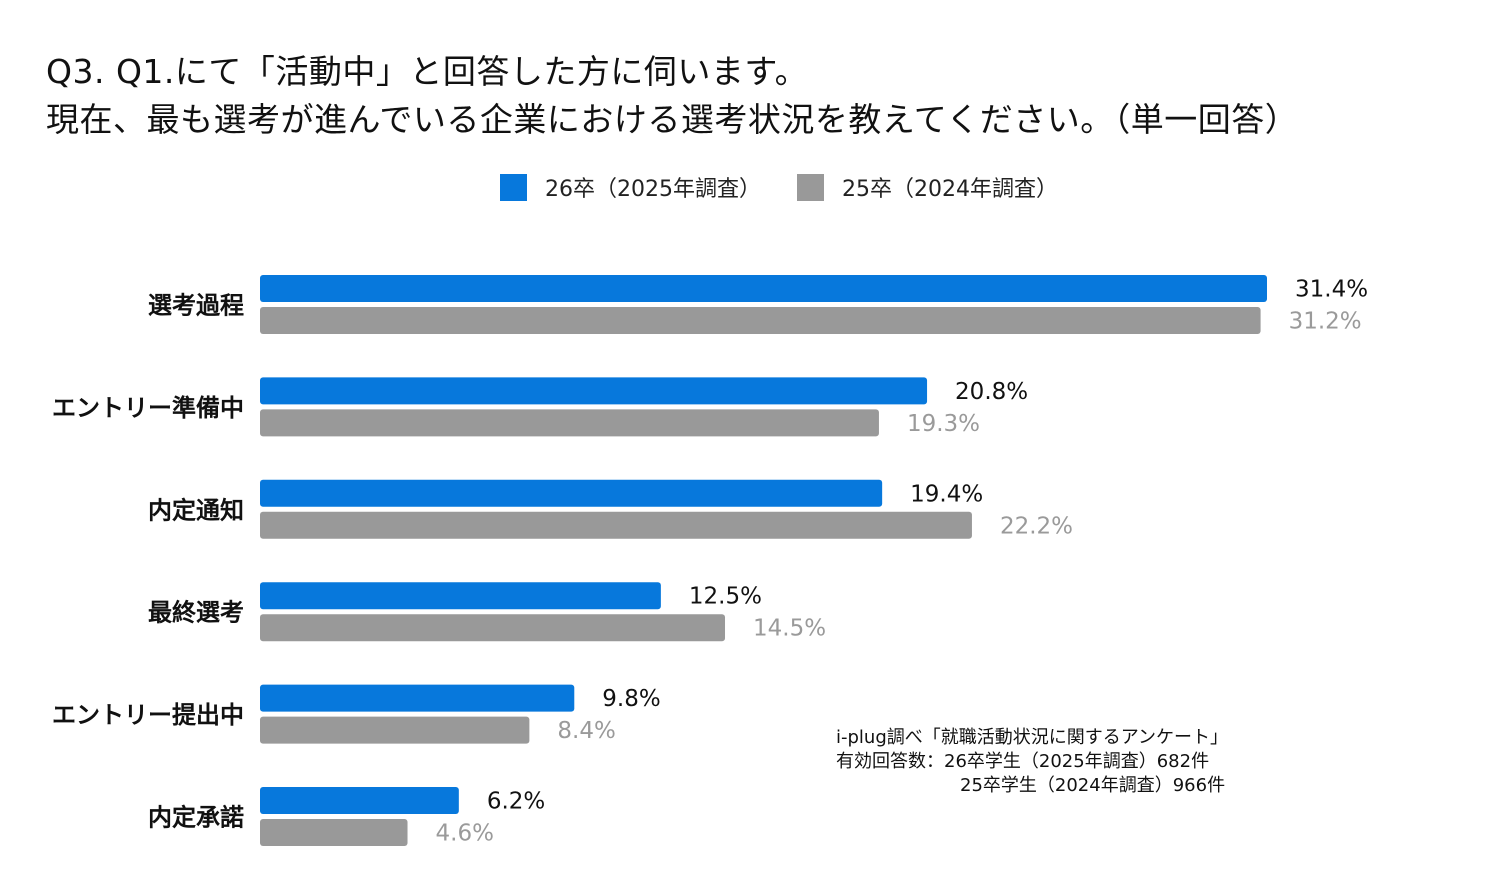  I want to click on category-label: 内定承諾, so click(196, 818).